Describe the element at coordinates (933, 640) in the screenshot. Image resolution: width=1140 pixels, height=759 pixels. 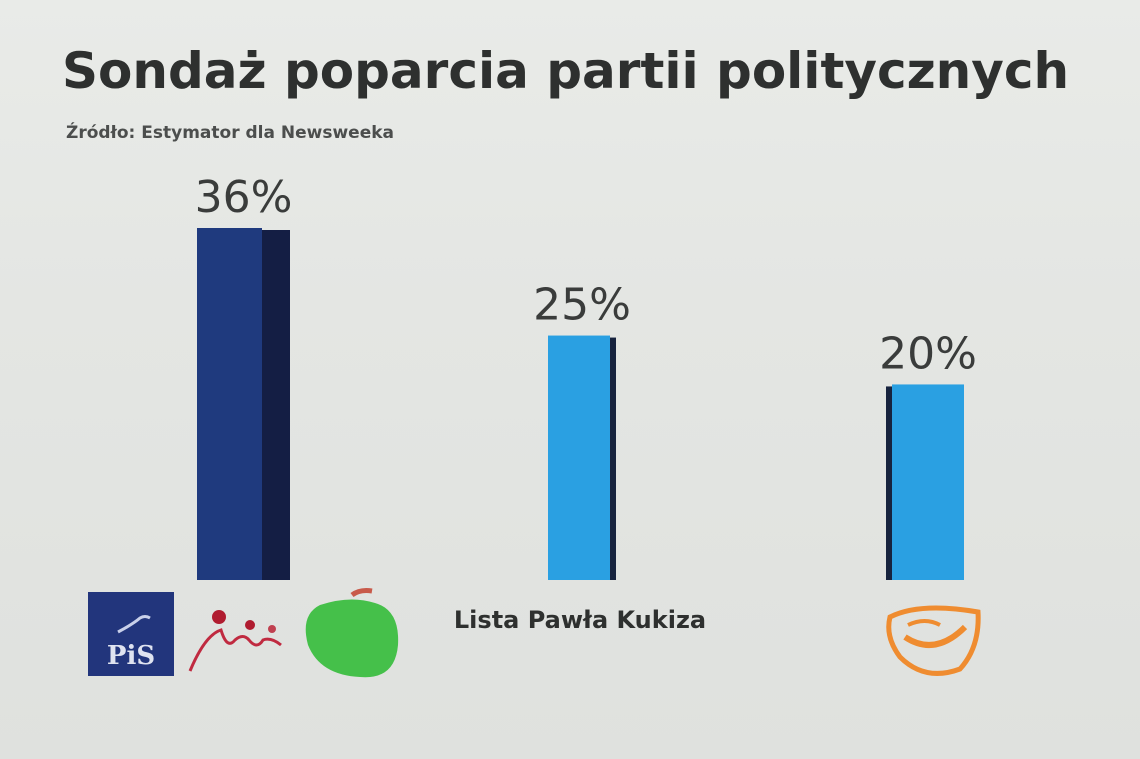
I see `po-logo` at that location.